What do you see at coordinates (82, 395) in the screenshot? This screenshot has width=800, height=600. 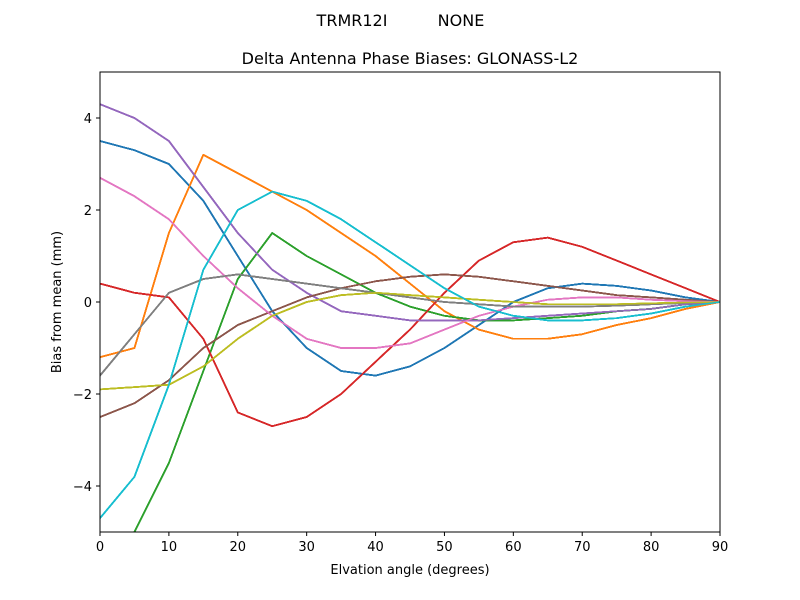 I see `y-tick-label: −2` at bounding box center [82, 395].